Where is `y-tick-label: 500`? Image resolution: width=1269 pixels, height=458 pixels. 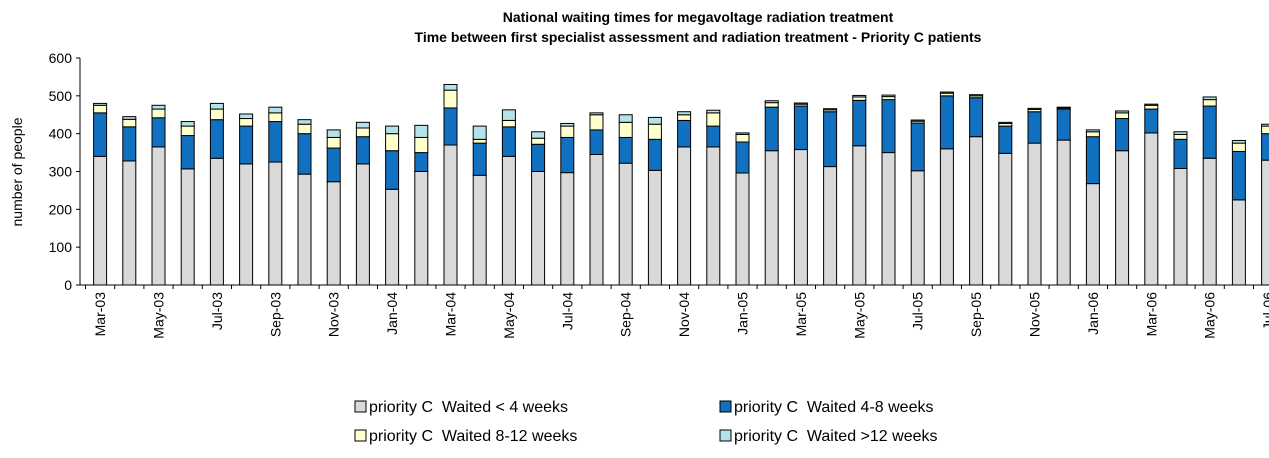 y-tick-label: 500 is located at coordinates (61, 96).